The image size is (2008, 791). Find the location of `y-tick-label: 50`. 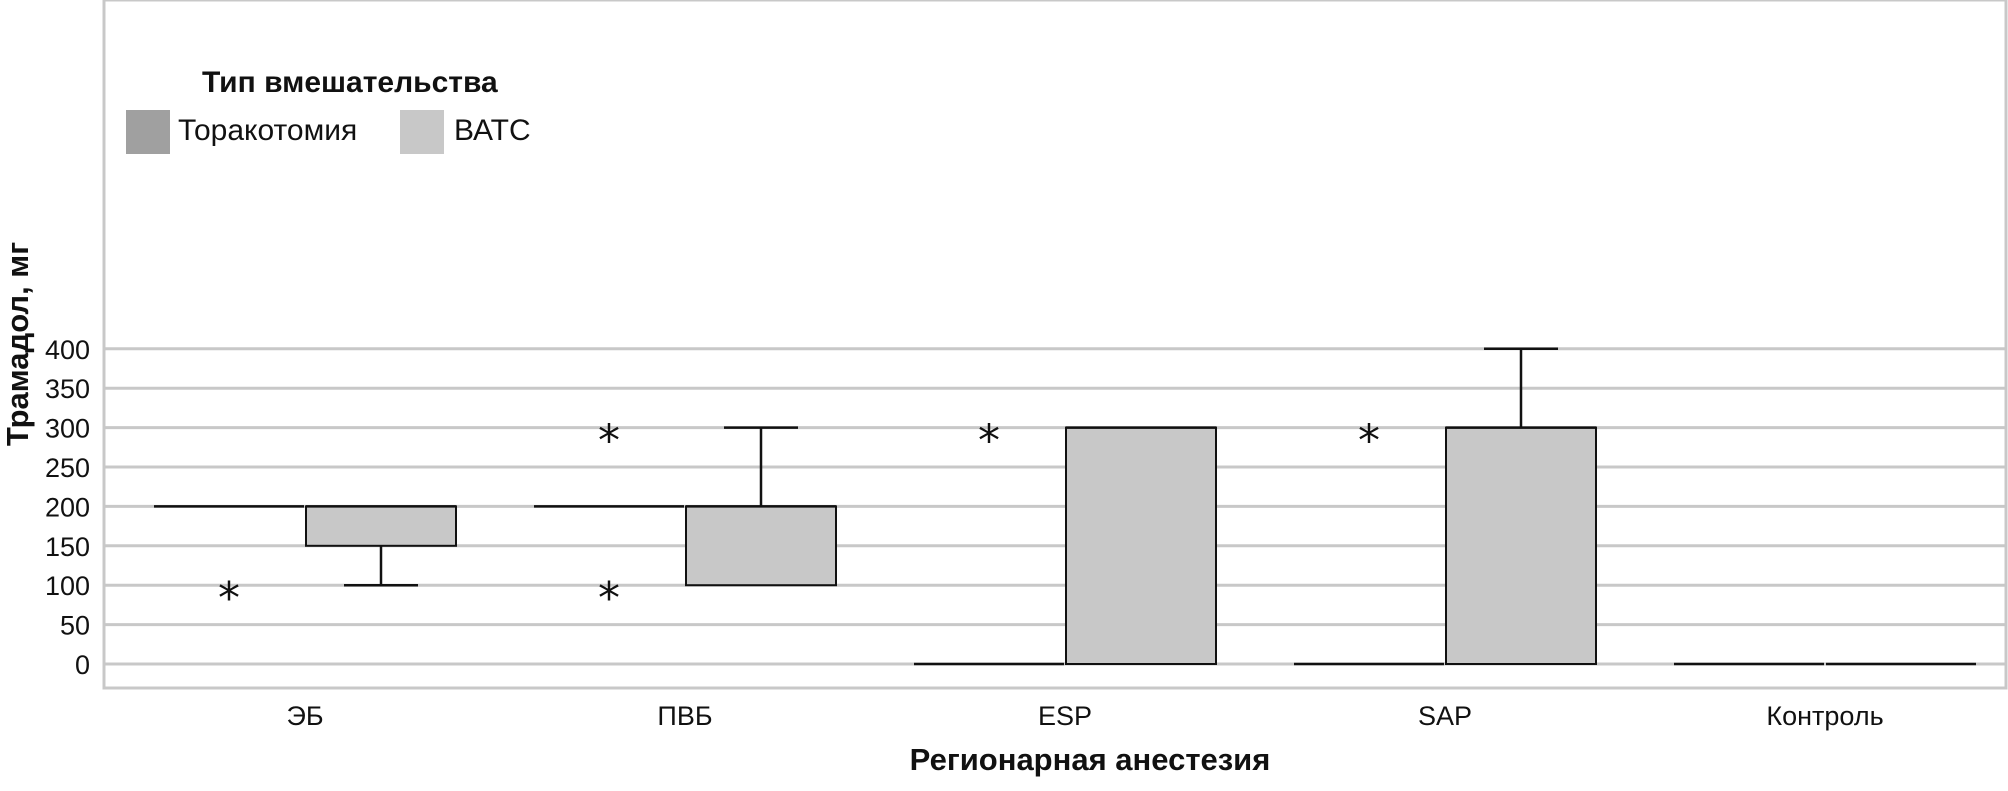

y-tick-label: 50 is located at coordinates (75, 626).